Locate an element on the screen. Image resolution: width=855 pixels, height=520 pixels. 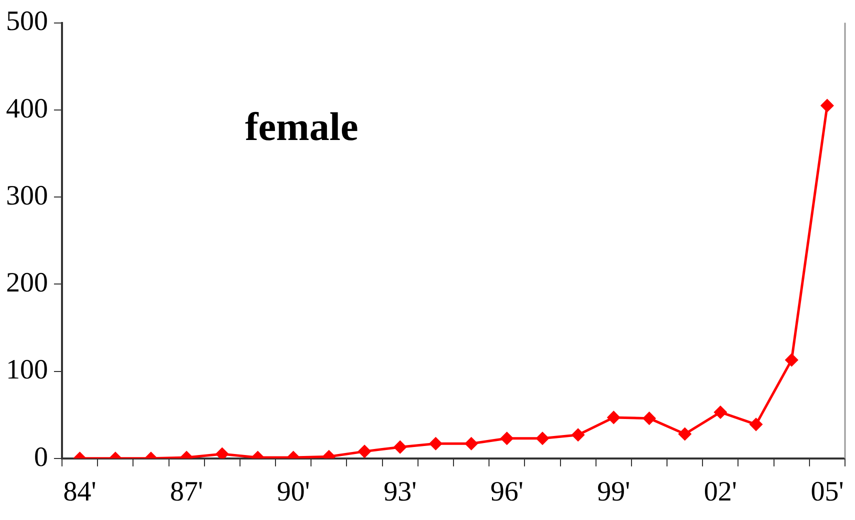
x-tick-label: 02' is located at coordinates (720, 492).